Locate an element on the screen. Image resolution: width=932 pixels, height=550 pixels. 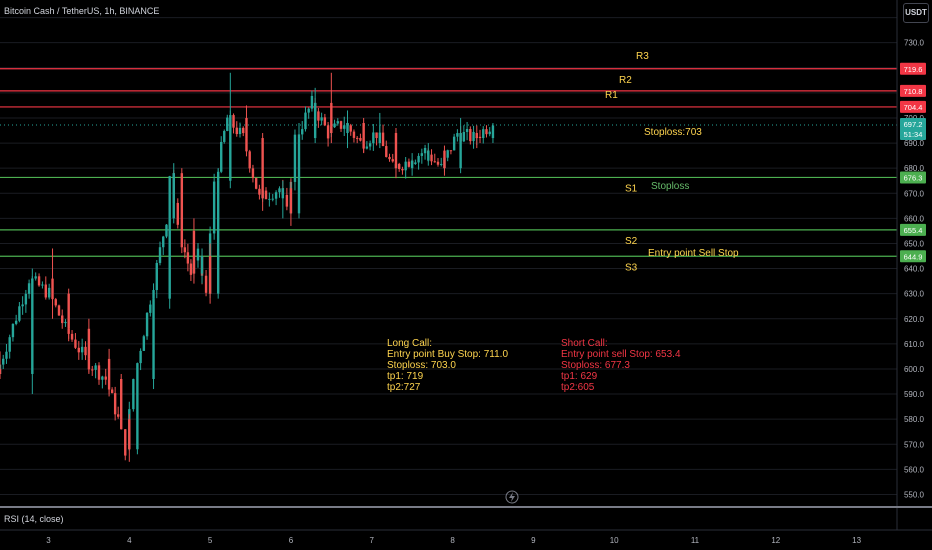
short-call-stoploss: Stoploss: 677.3 is located at coordinates (595, 365).